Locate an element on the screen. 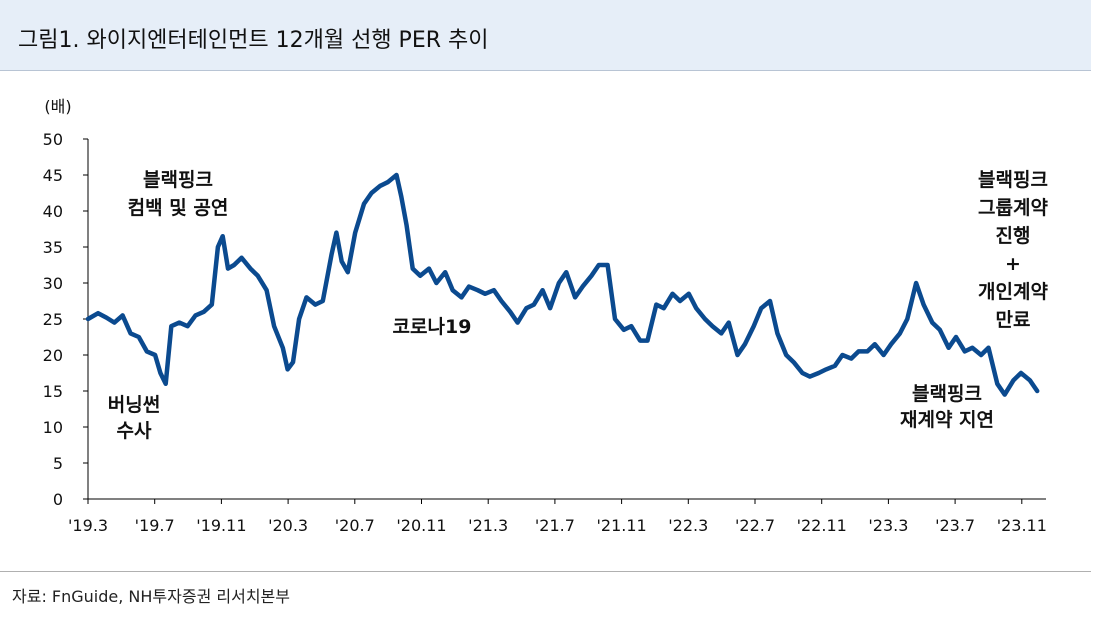 The image size is (1102, 619). x-tick-label: '19.11 is located at coordinates (221, 525).